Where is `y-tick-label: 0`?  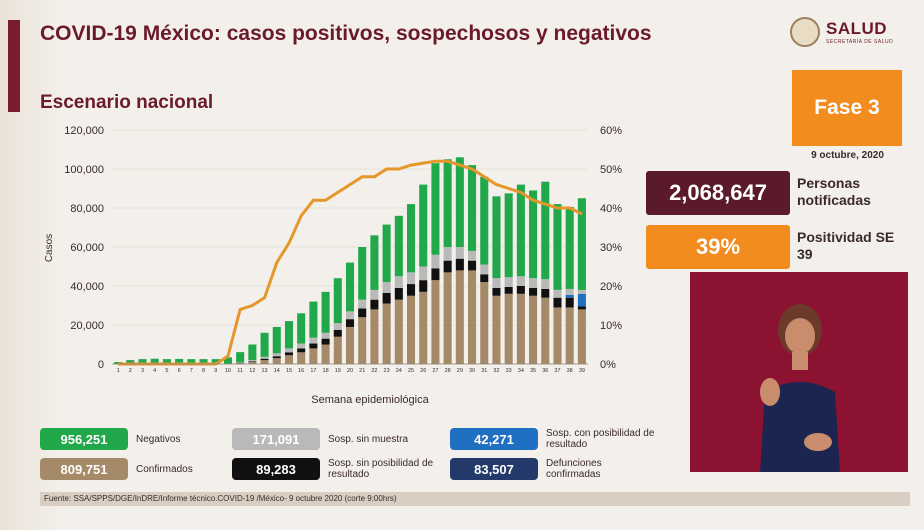 y-tick-label: 0 is located at coordinates (101, 365).